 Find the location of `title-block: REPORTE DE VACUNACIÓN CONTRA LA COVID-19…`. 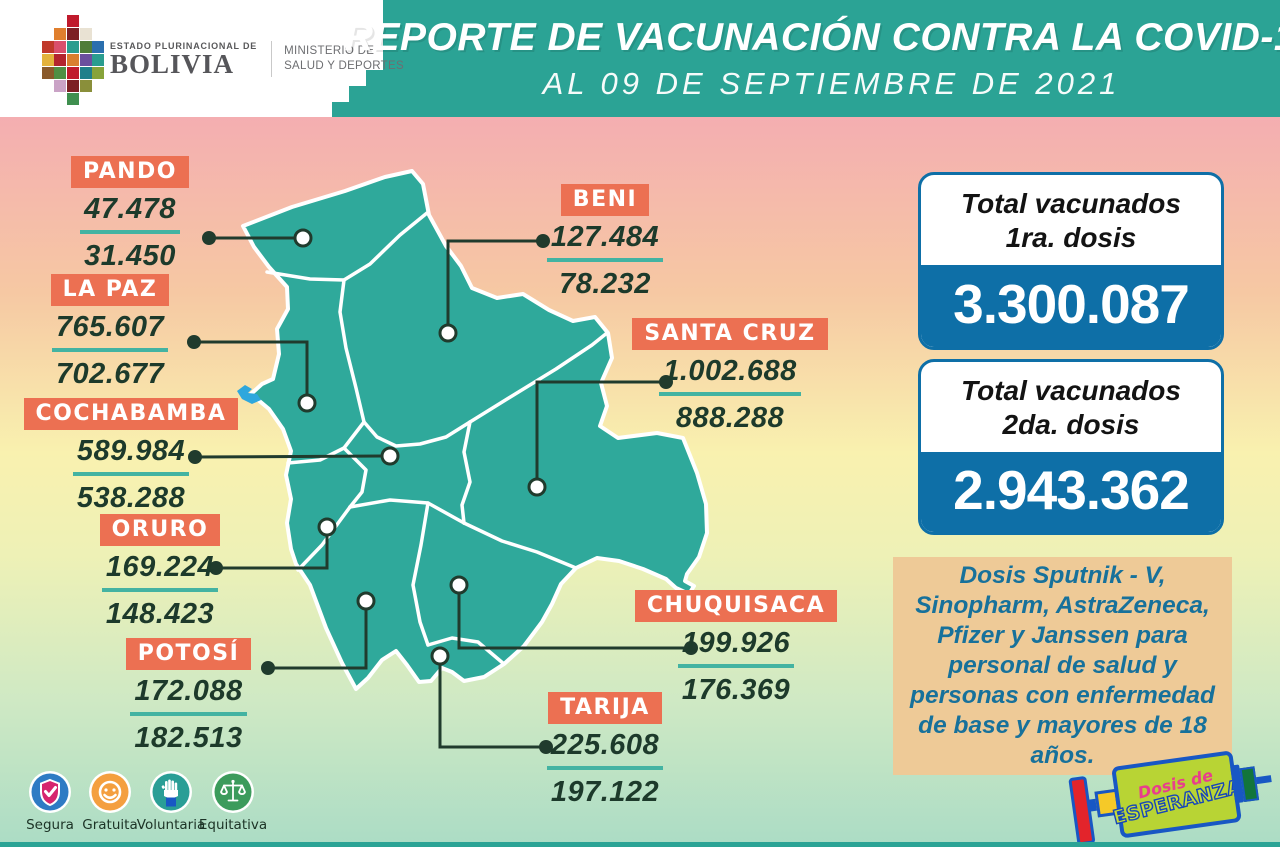

title-block: REPORTE DE VACUNACIÓN CONTRA LA COVID-19… is located at coordinates (812, 58).